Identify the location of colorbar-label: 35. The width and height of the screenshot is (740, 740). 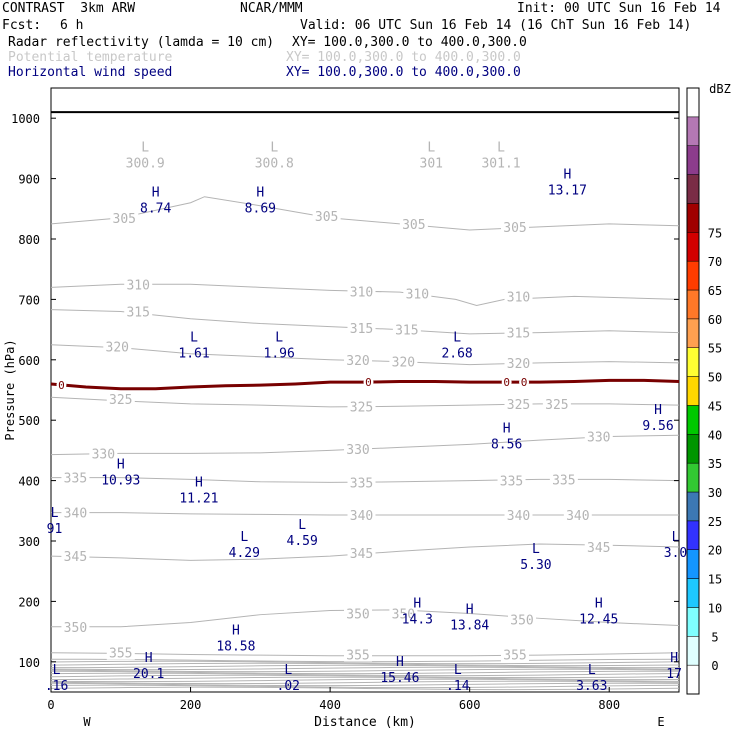
(715, 464).